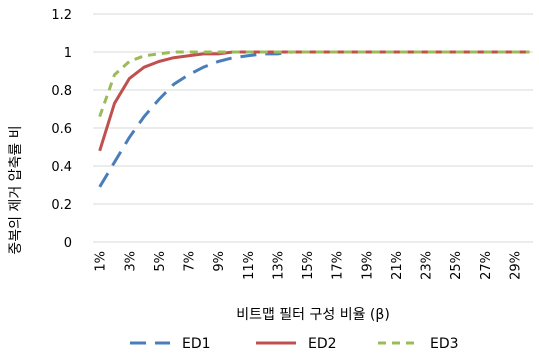  What do you see at coordinates (196, 344) in the screenshot?
I see `legend-label-ed1: ED1` at bounding box center [196, 344].